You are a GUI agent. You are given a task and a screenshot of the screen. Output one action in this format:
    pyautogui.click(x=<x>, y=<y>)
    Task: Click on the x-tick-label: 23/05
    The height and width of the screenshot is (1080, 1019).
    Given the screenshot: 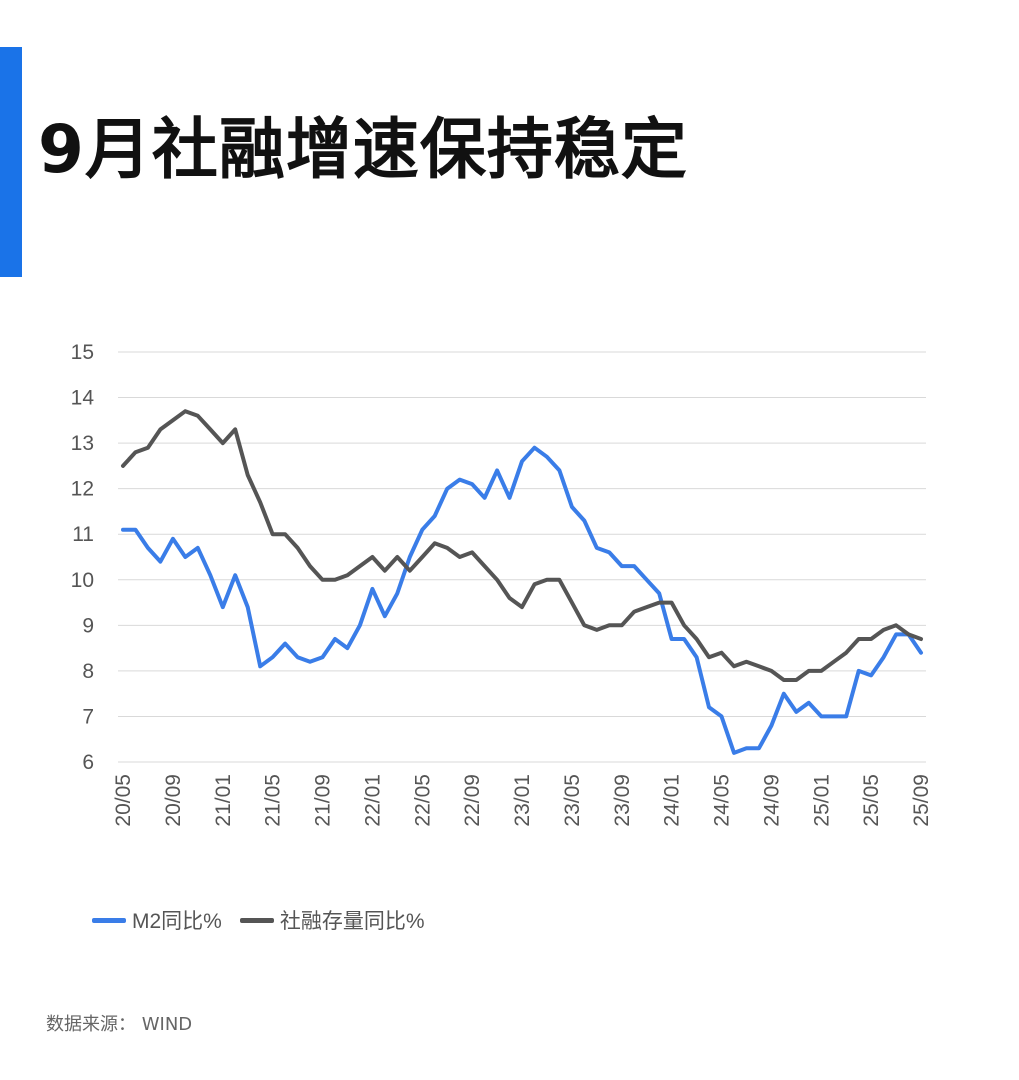 What is the action you would take?
    pyautogui.click(x=572, y=800)
    